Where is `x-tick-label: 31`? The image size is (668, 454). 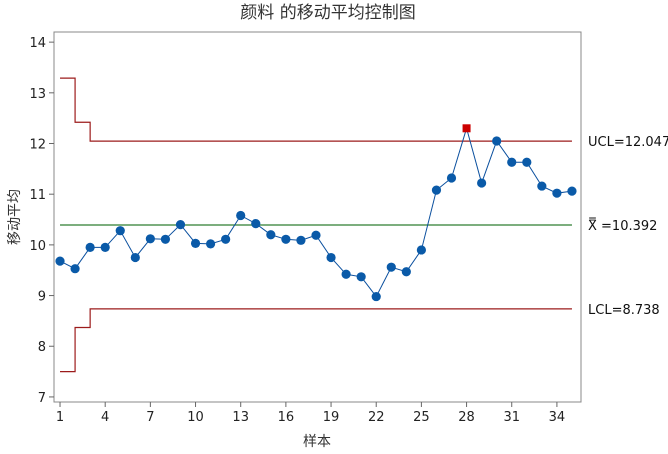 x-tick-label: 31 is located at coordinates (511, 417).